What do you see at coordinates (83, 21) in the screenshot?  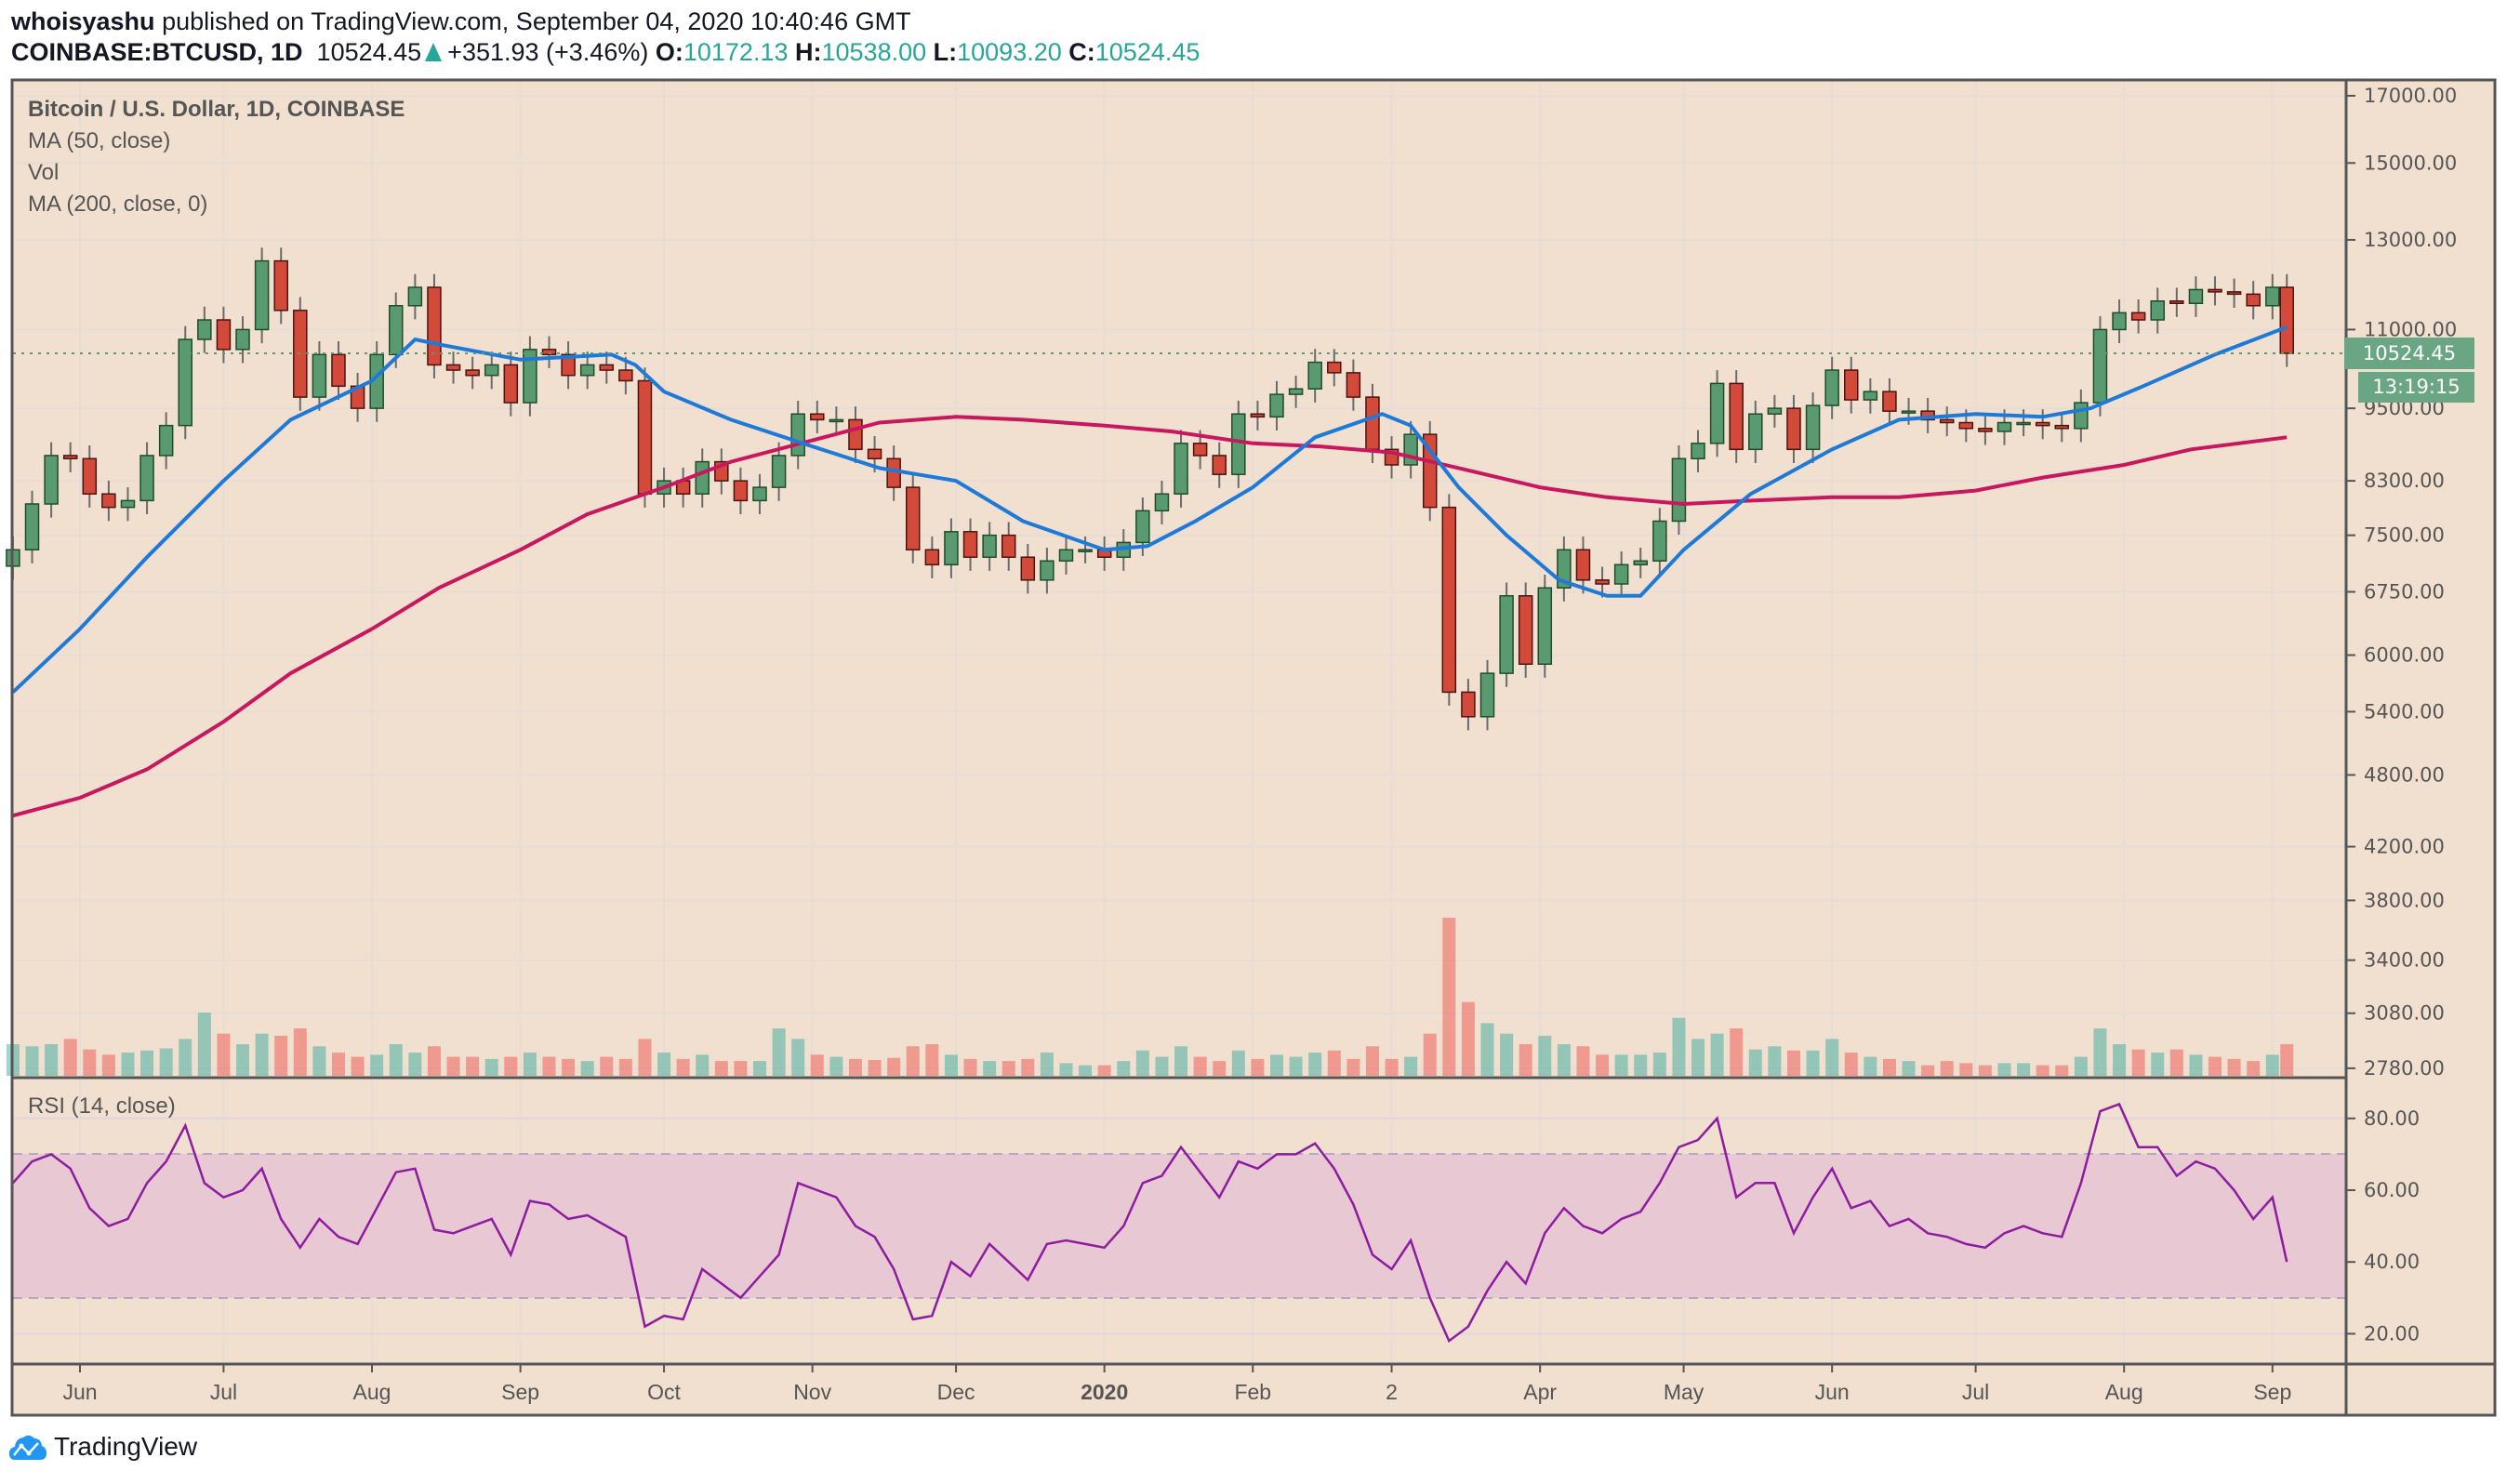 I see `author: whoisyashu` at bounding box center [83, 21].